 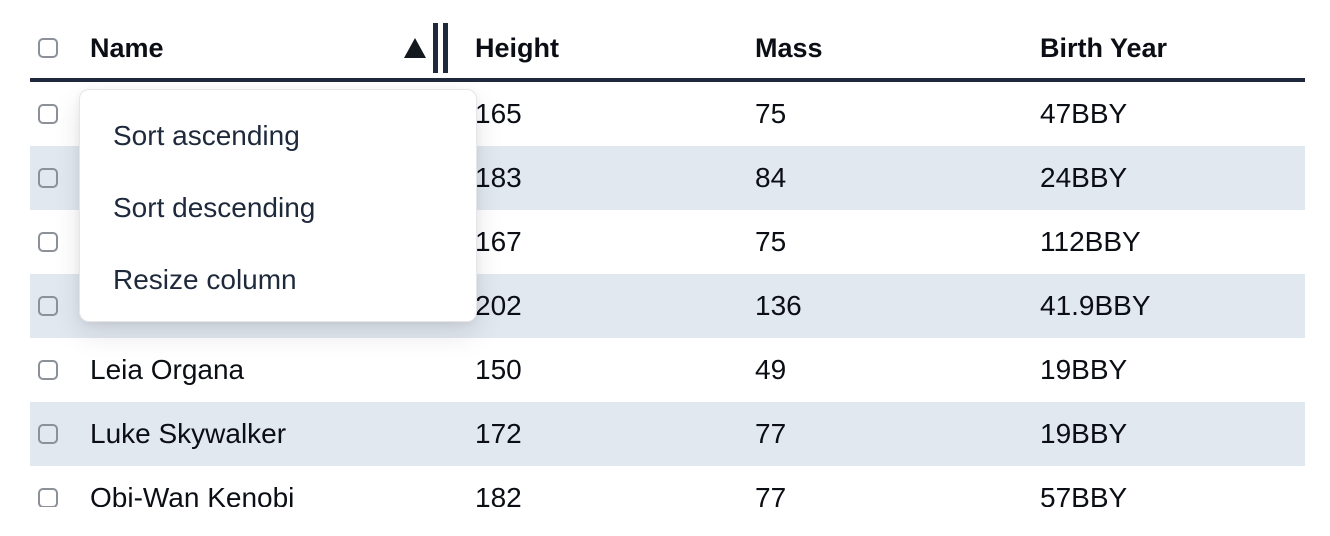 What do you see at coordinates (1104, 47) in the screenshot?
I see `column-header-birth-year: Birth Year` at bounding box center [1104, 47].